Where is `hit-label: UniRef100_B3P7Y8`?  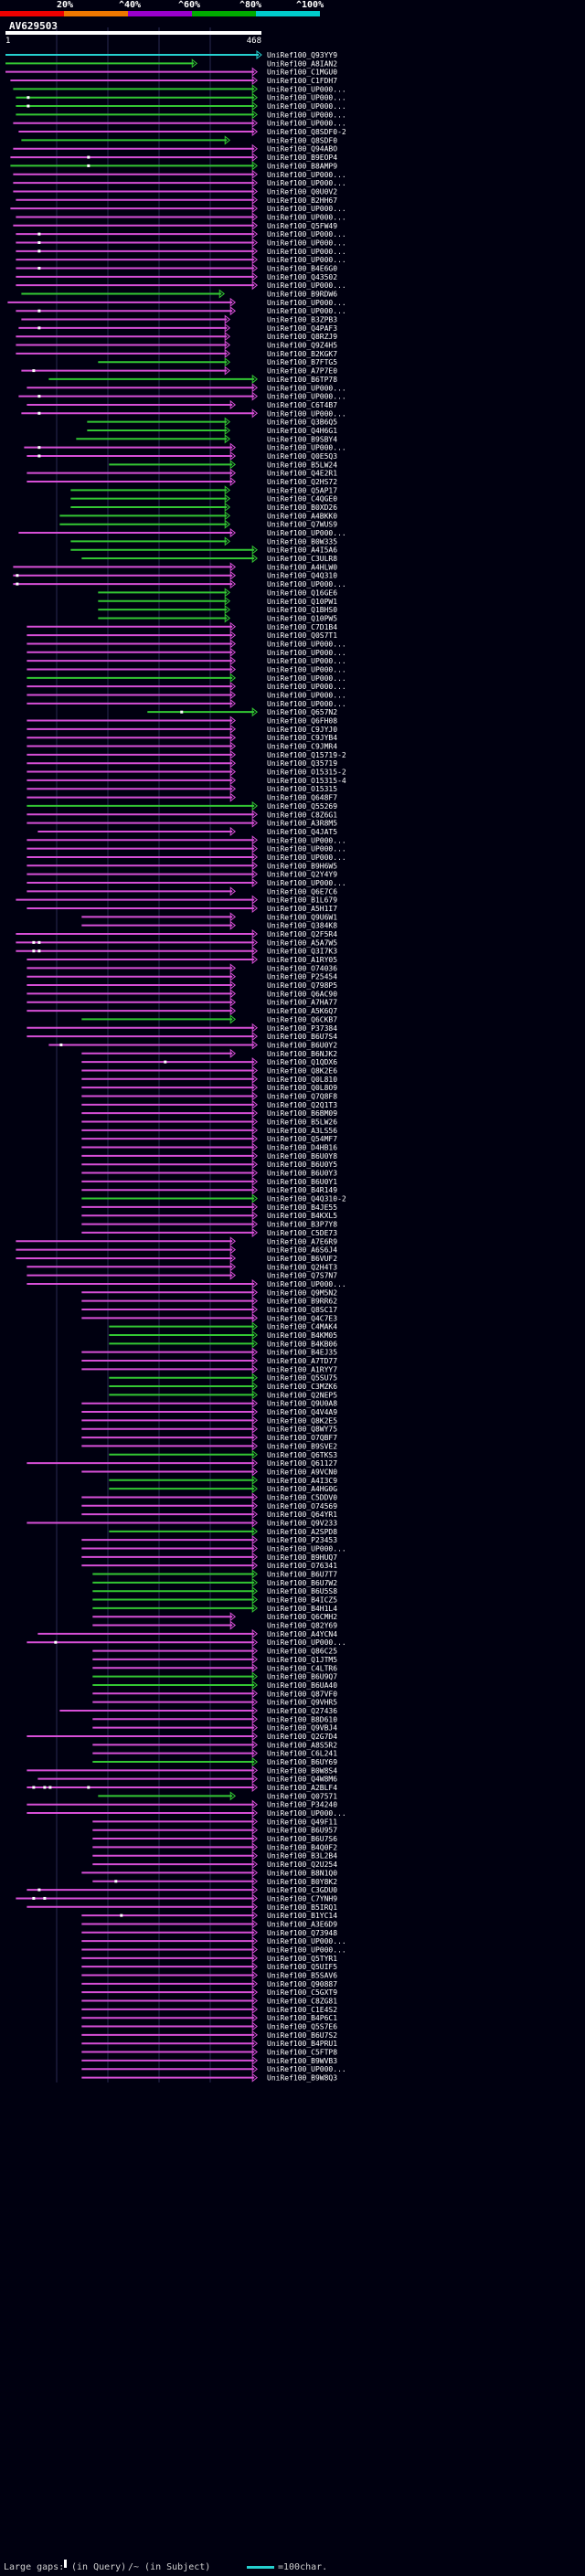 hit-label: UniRef100_B3P7Y8 is located at coordinates (302, 1225).